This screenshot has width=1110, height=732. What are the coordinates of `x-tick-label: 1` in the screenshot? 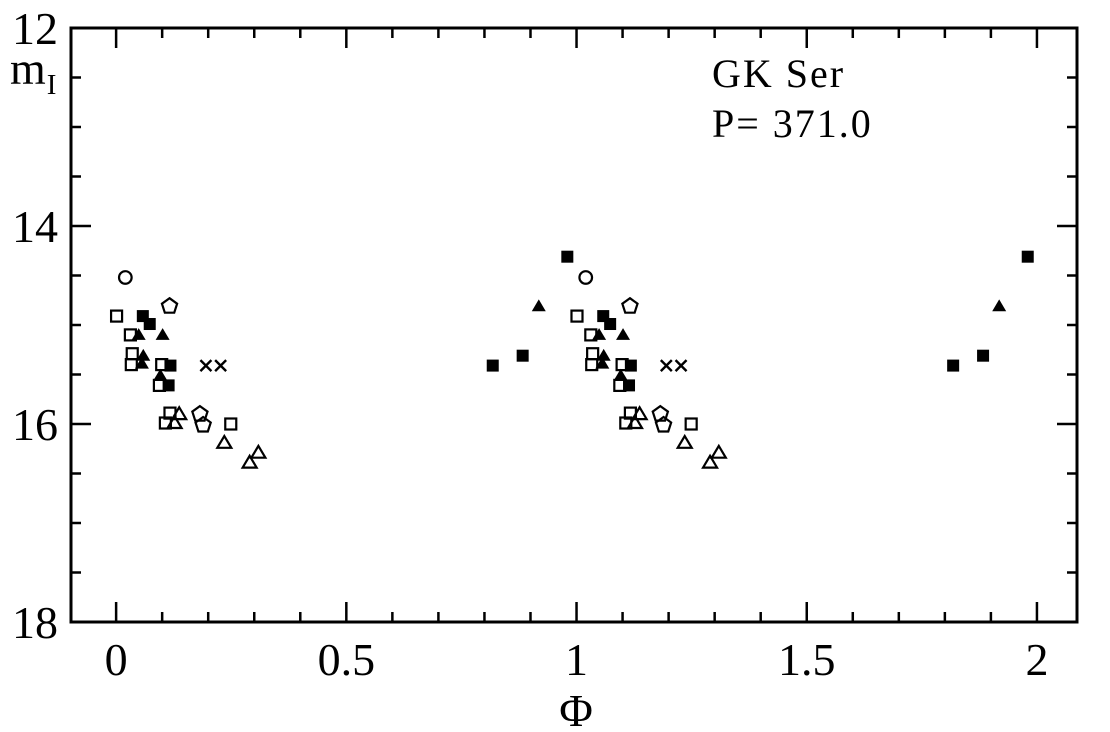 It's located at (576, 659).